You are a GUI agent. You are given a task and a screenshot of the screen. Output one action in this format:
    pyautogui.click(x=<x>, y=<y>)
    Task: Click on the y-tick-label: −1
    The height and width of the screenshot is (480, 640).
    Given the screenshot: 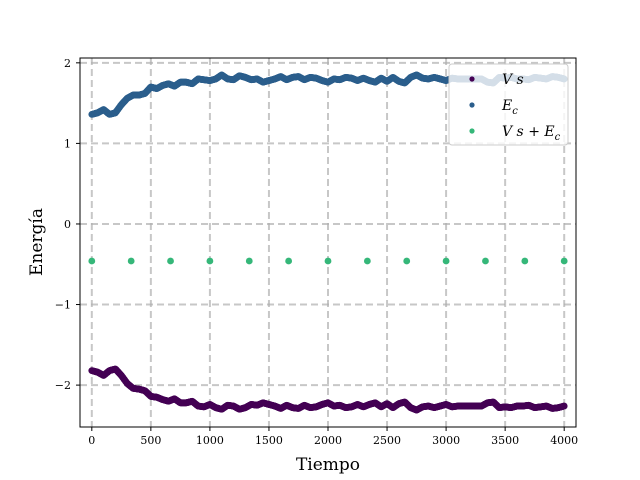 What is the action you would take?
    pyautogui.click(x=63, y=305)
    